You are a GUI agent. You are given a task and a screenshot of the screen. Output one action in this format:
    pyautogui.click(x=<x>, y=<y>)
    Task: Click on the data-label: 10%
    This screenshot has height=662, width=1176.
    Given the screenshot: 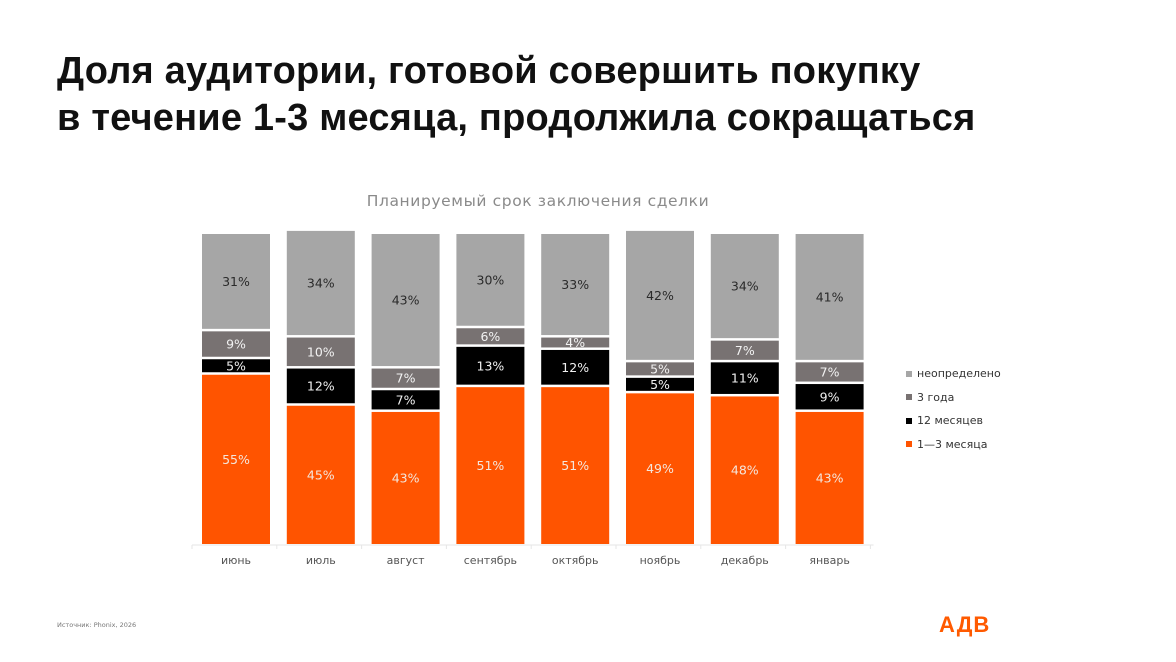 What is the action you would take?
    pyautogui.click(x=321, y=351)
    